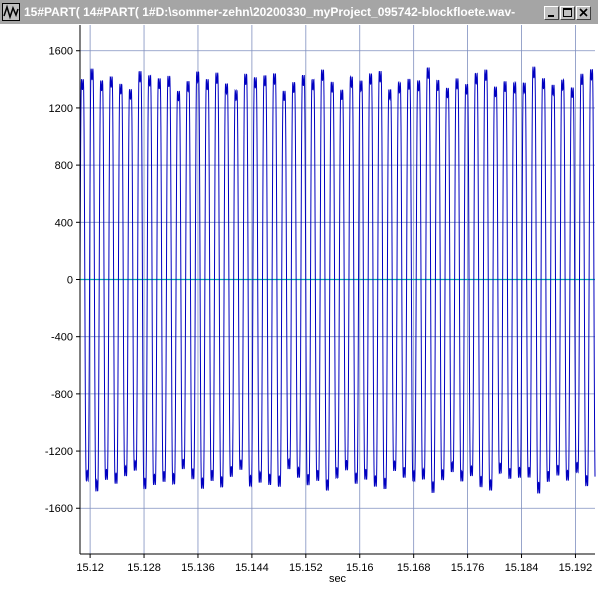 The width and height of the screenshot is (598, 592). Describe the element at coordinates (64, 166) in the screenshot. I see `y-tick-label: 800` at that location.